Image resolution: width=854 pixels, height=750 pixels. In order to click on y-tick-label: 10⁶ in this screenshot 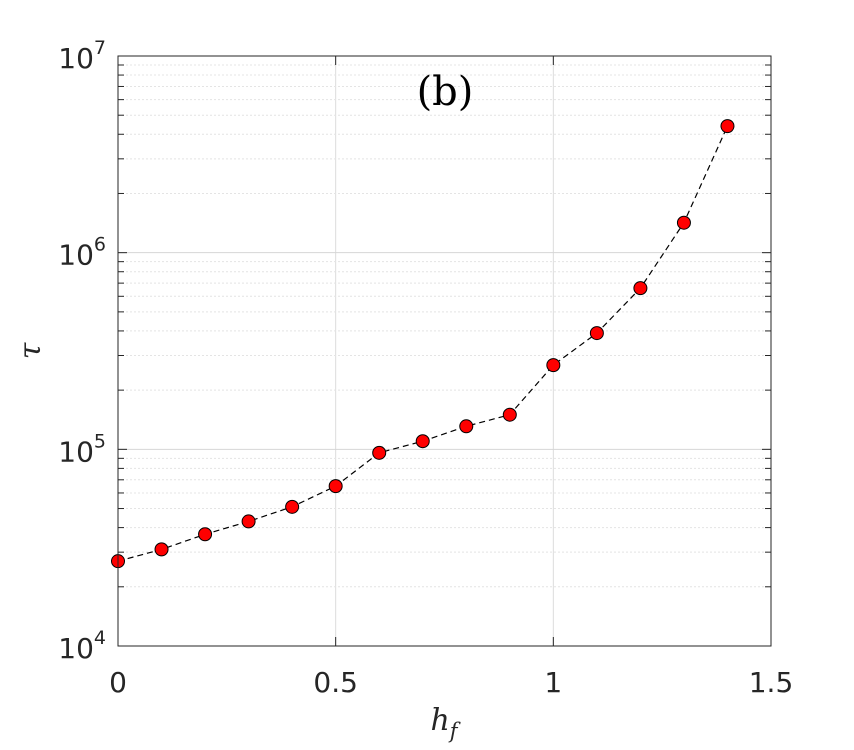, I will do `click(82, 253)`.